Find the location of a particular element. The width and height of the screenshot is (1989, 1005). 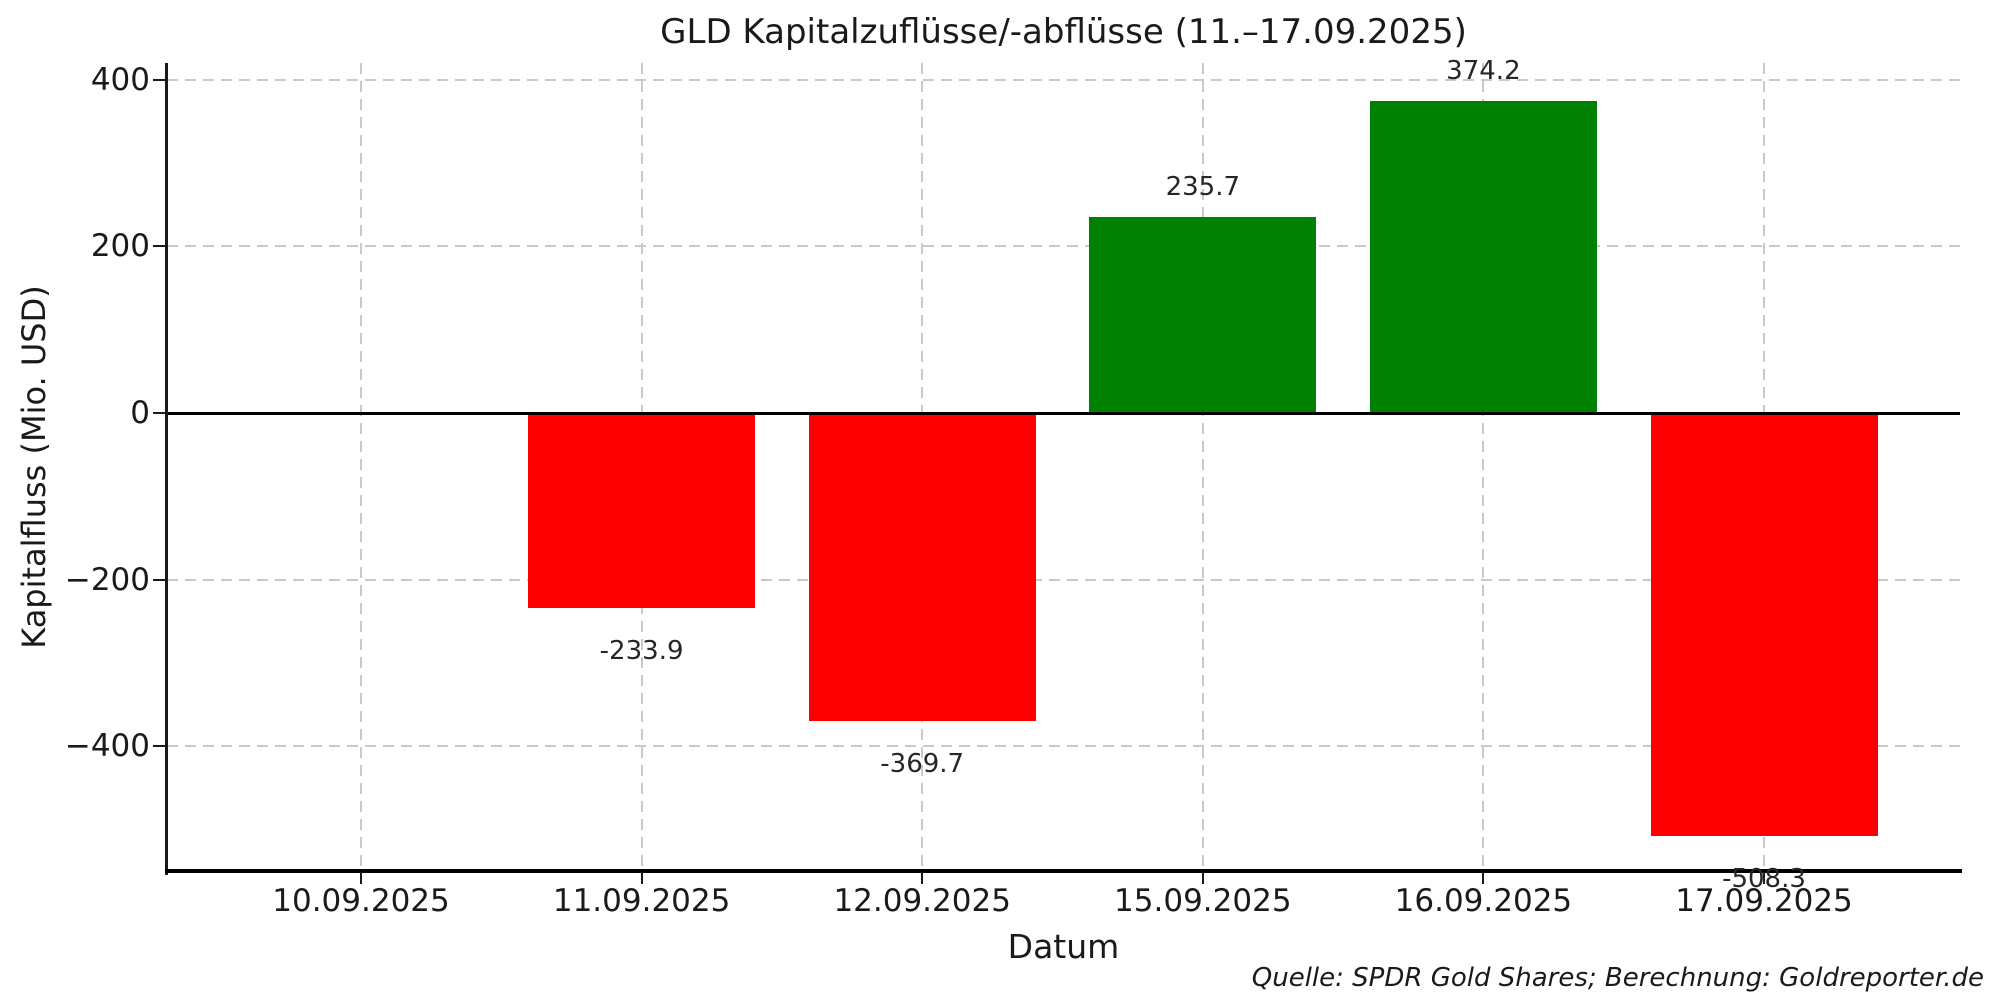

y-tick-label: 200 is located at coordinates (120, 246).